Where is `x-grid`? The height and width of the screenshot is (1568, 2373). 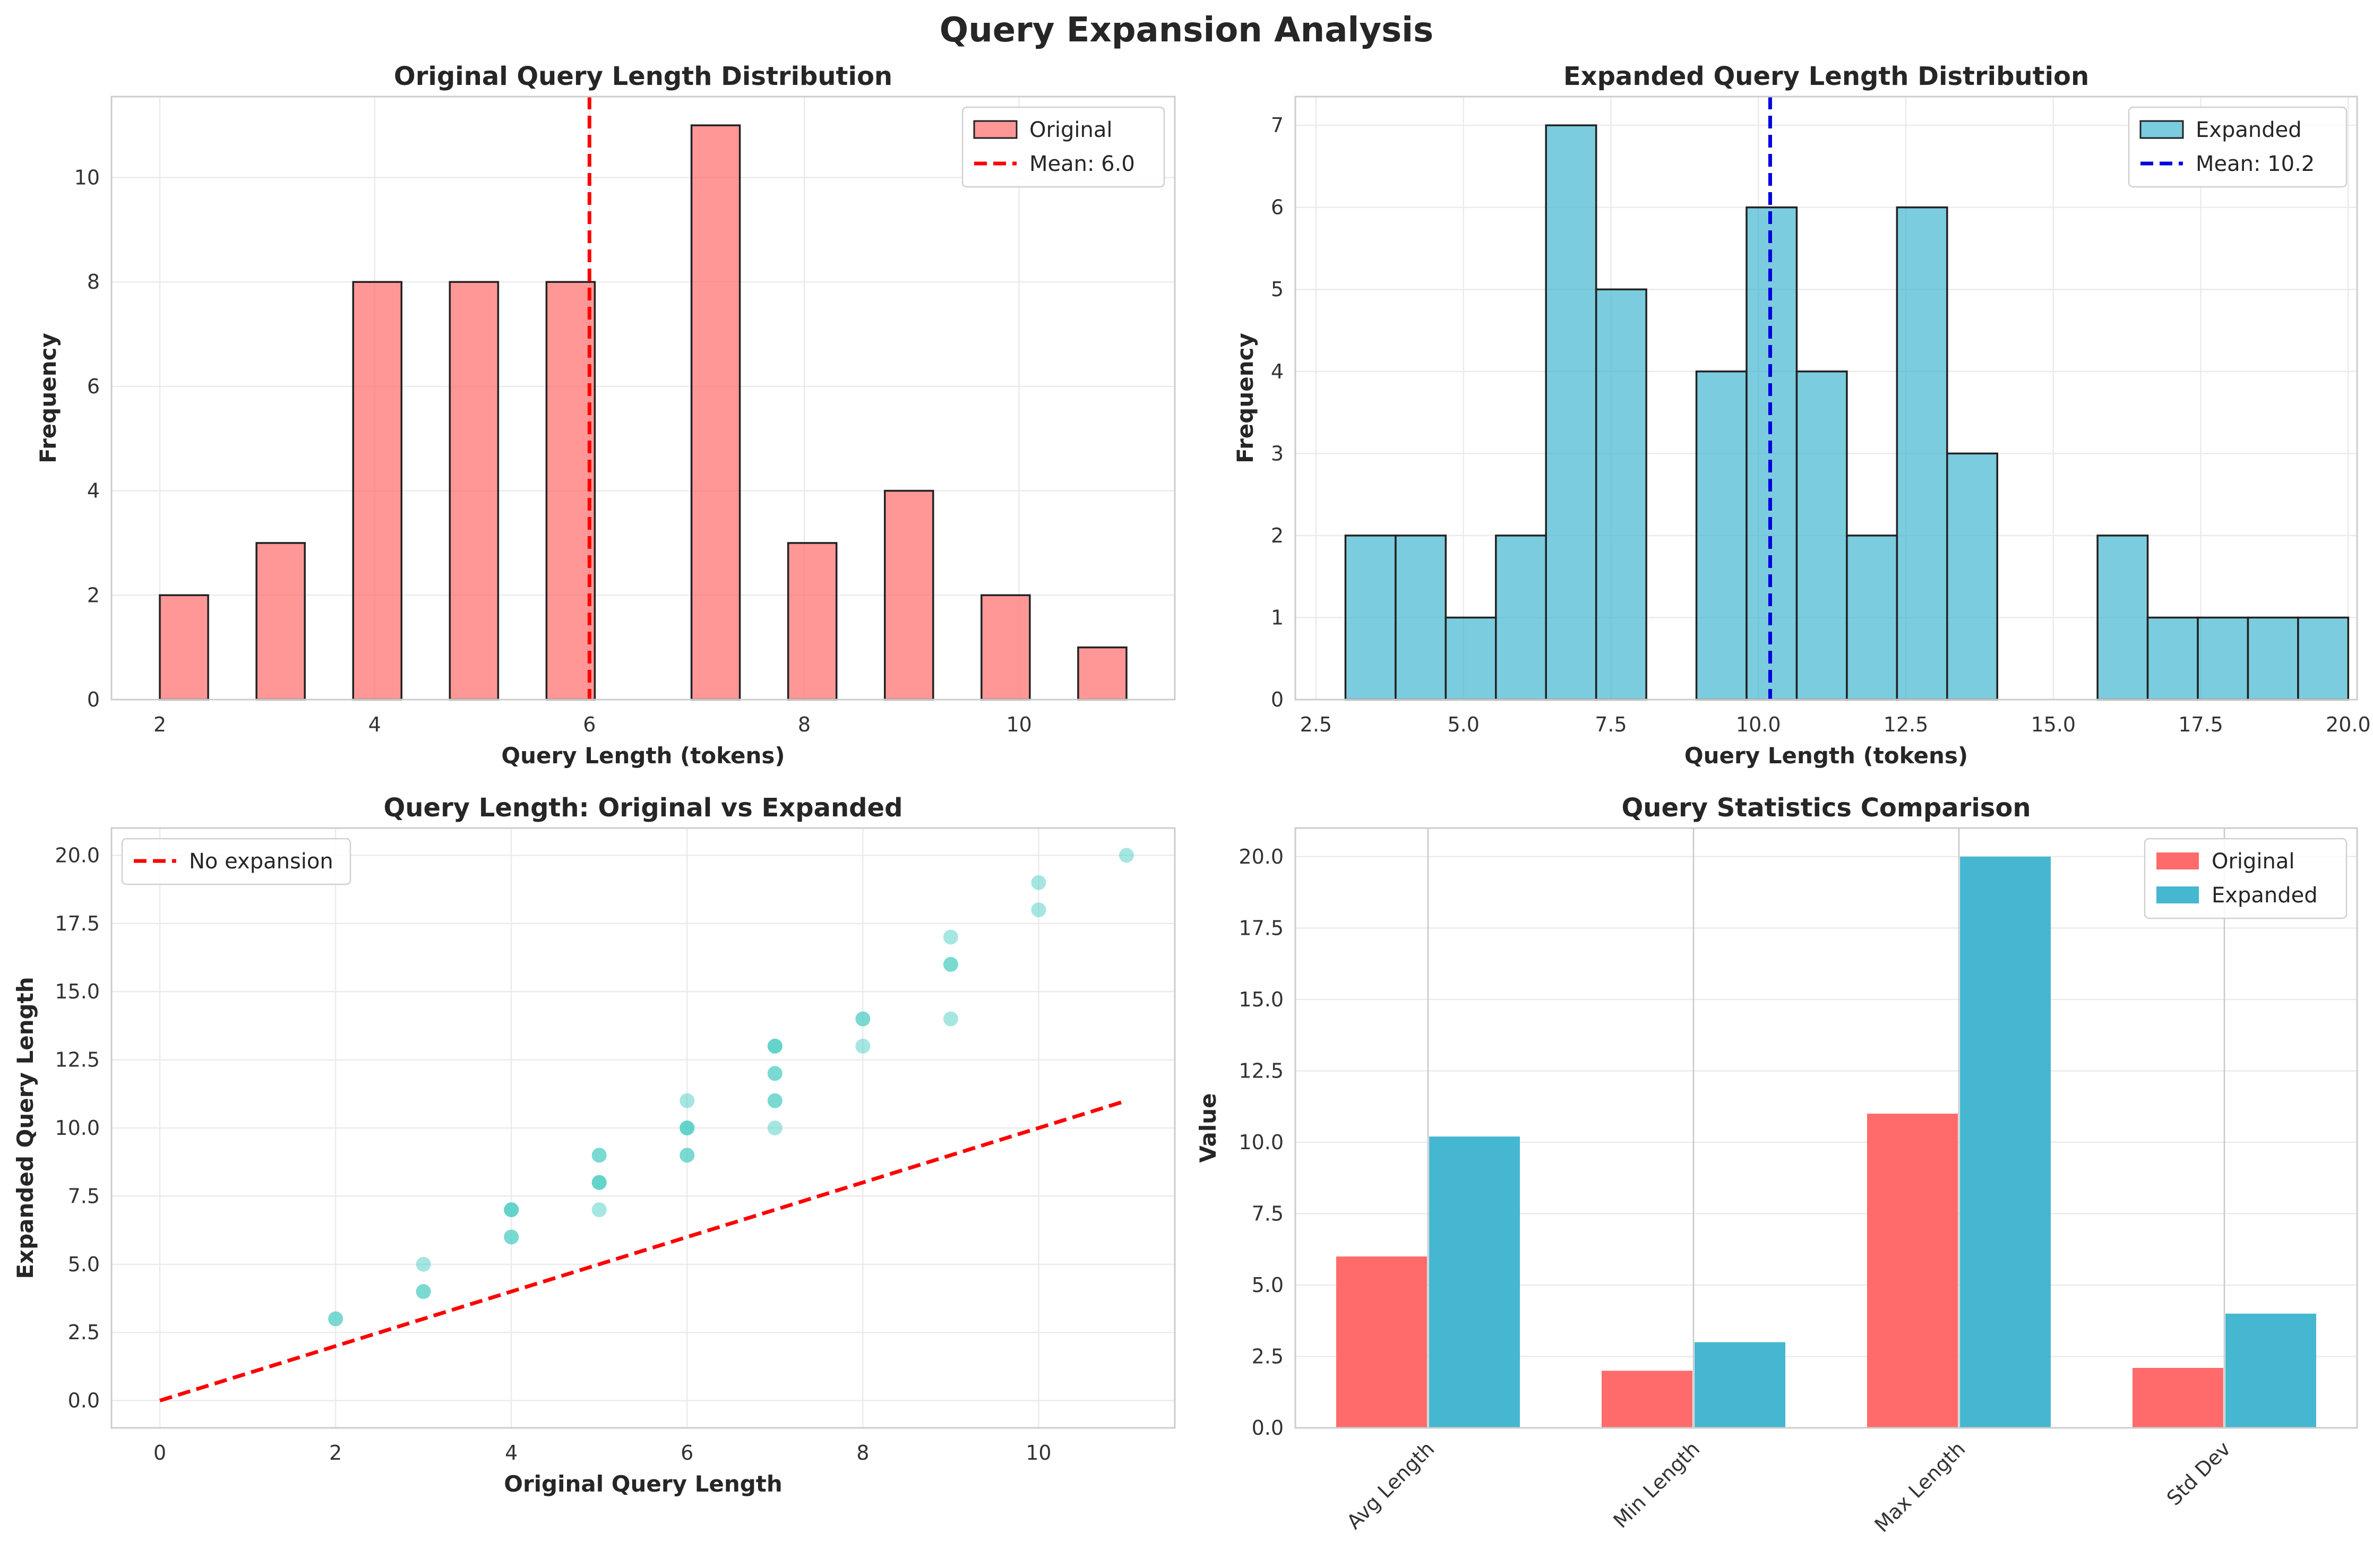 x-grid is located at coordinates (1826, 1128).